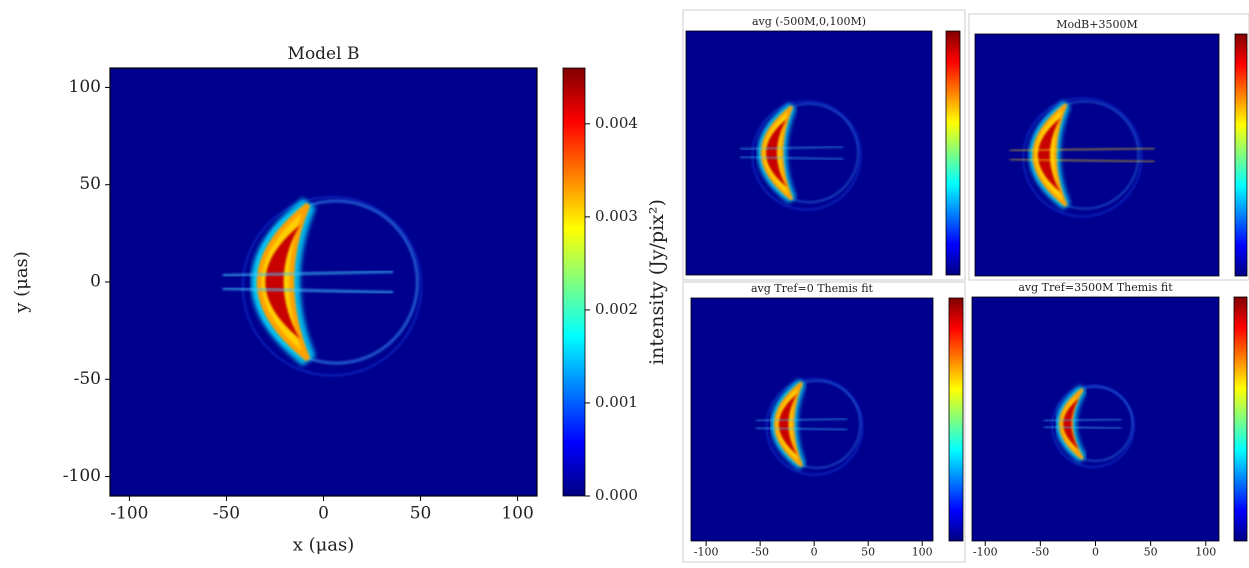 This screenshot has width=1249, height=568. I want to click on y-tick-label: 50, so click(90, 184).